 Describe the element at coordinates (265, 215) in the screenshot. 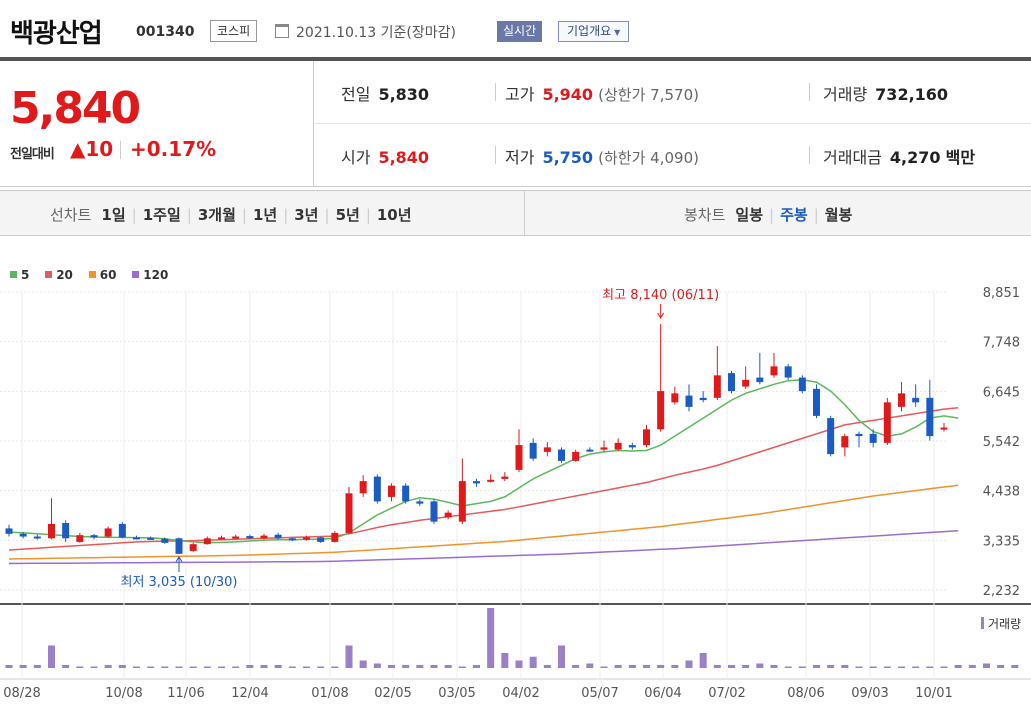

I see `period-1y: 1년` at that location.